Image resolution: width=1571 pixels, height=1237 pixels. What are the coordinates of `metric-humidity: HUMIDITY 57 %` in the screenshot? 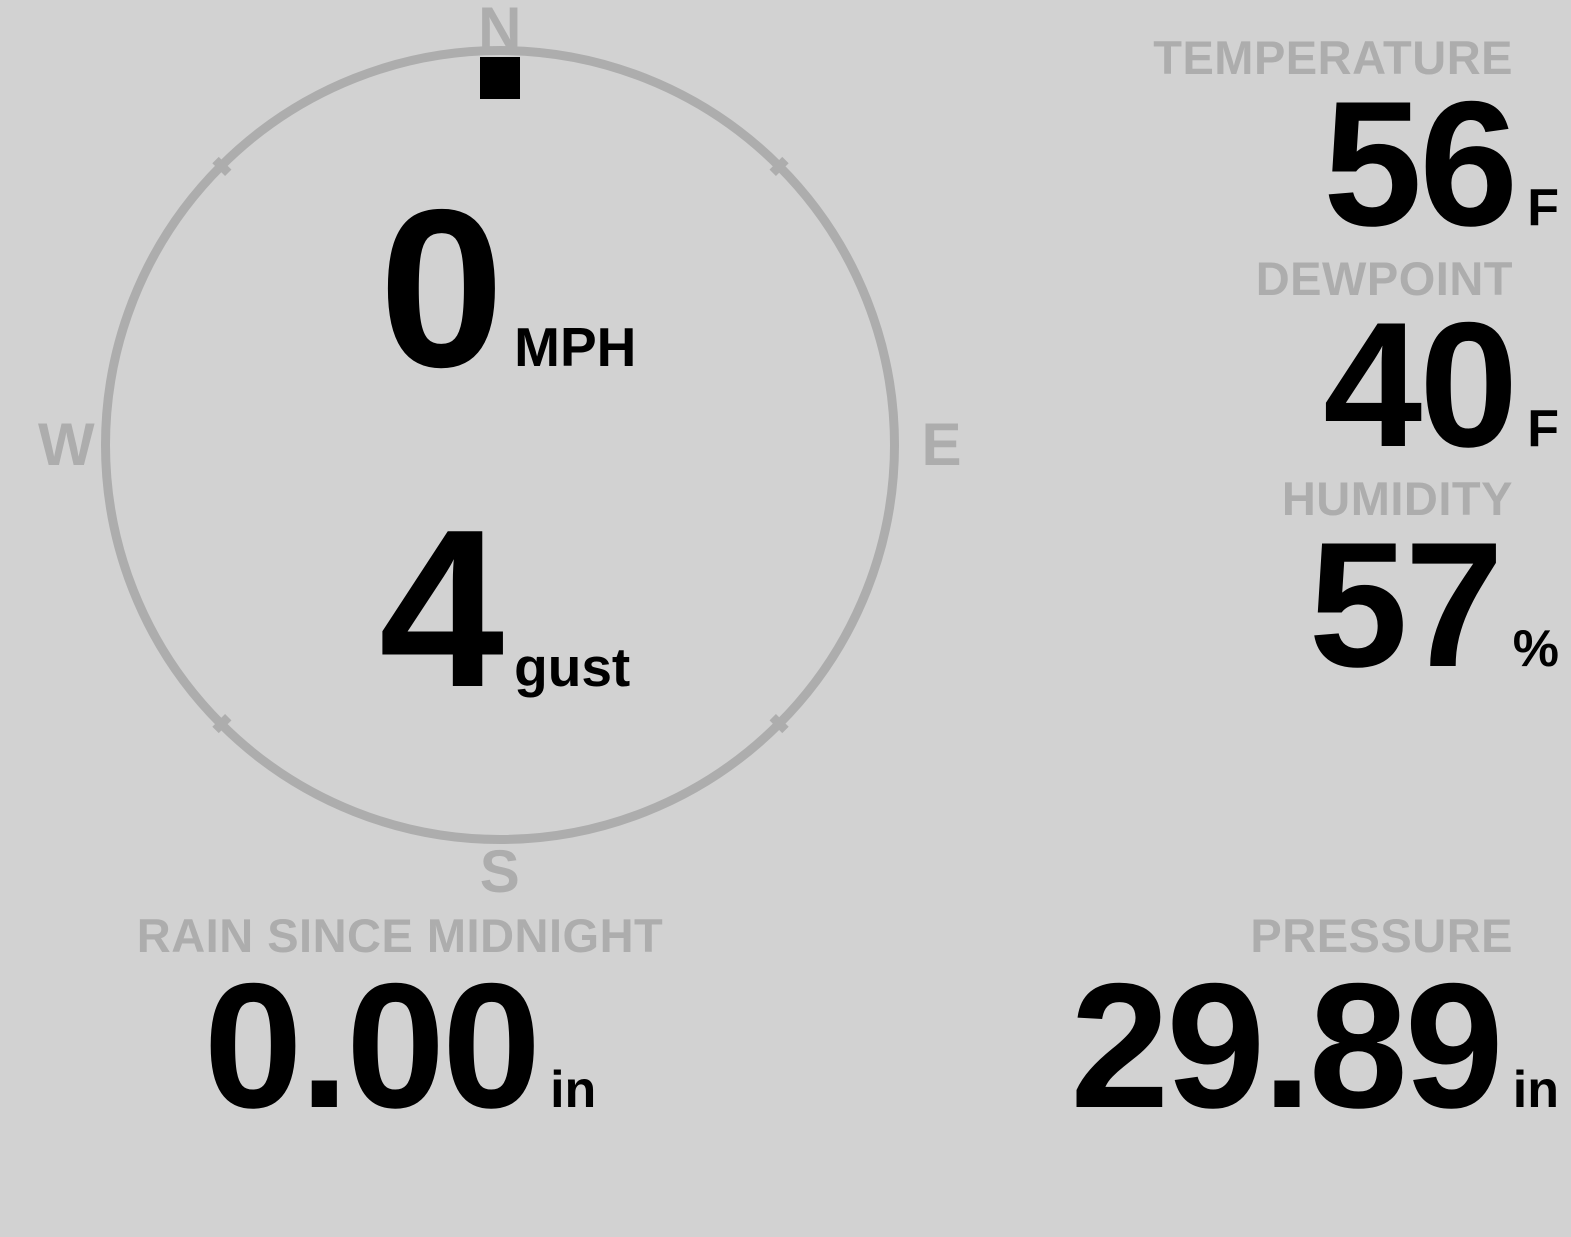 It's located at (1279, 588).